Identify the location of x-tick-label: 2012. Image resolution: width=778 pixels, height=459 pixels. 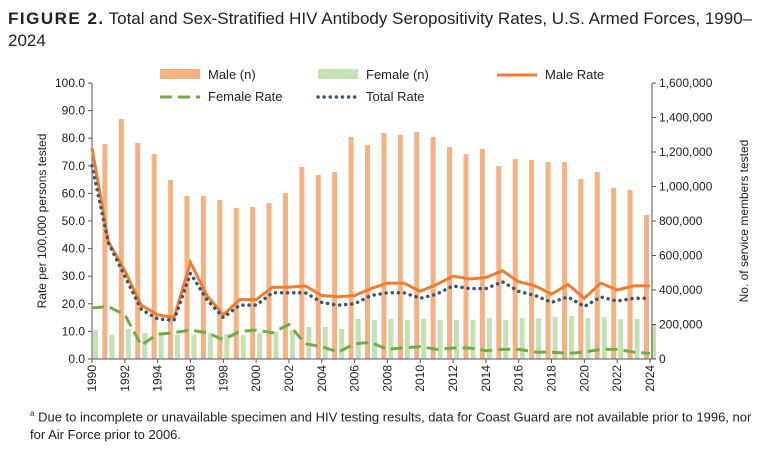
(453, 378).